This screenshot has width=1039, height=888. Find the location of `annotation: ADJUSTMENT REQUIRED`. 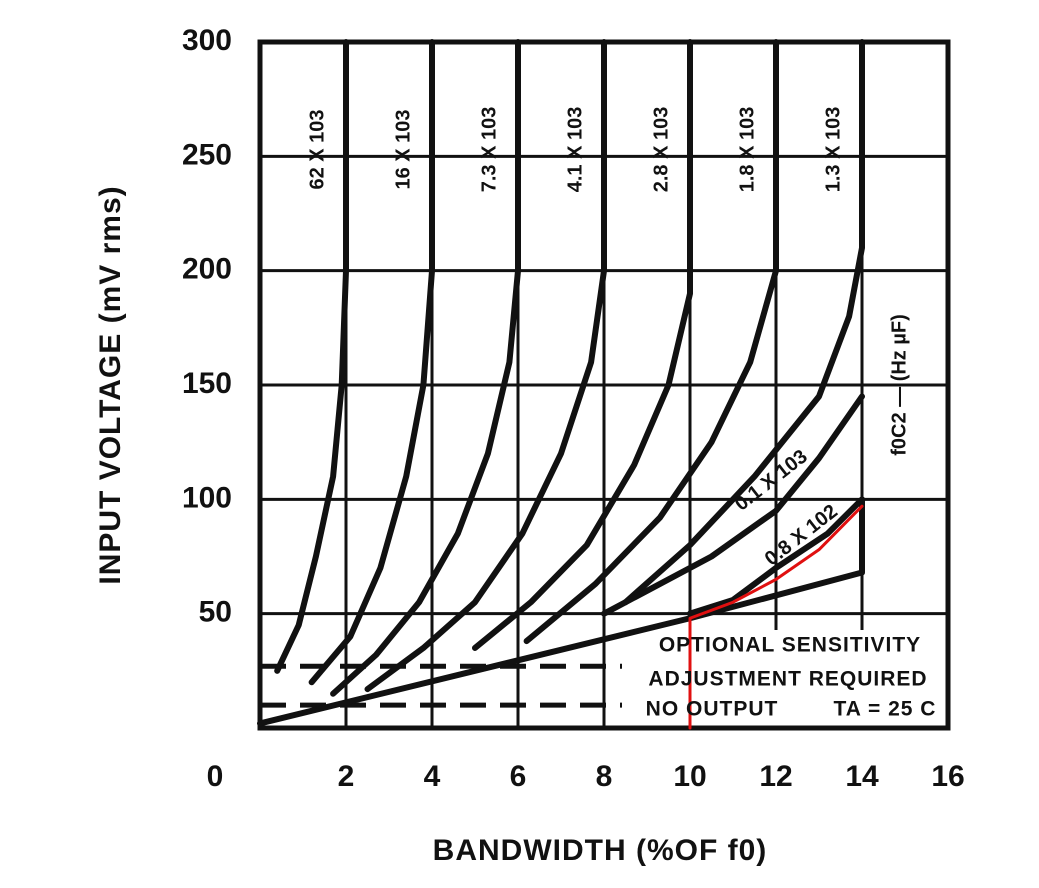

annotation: ADJUSTMENT REQUIRED is located at coordinates (787, 679).